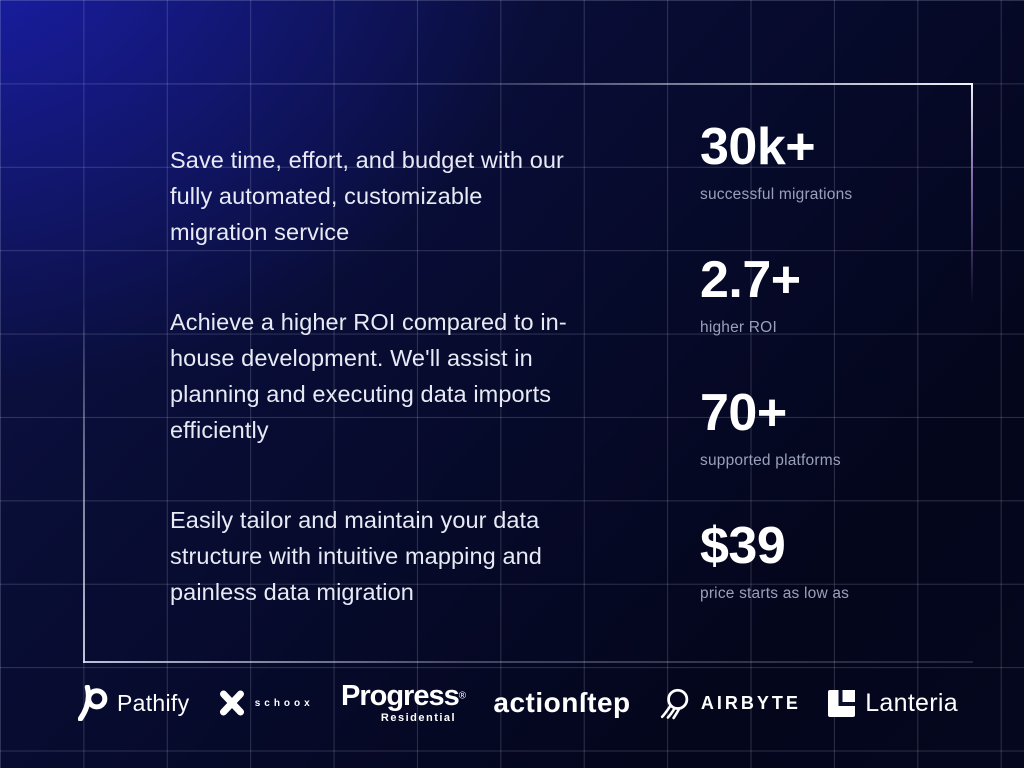 This screenshot has height=768, width=1024. I want to click on progress-wordmark: Progress, so click(400, 696).